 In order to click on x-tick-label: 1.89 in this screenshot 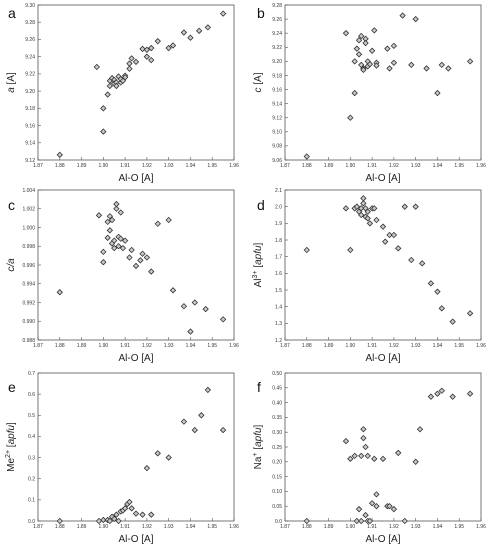, I will do `click(82, 346)`.